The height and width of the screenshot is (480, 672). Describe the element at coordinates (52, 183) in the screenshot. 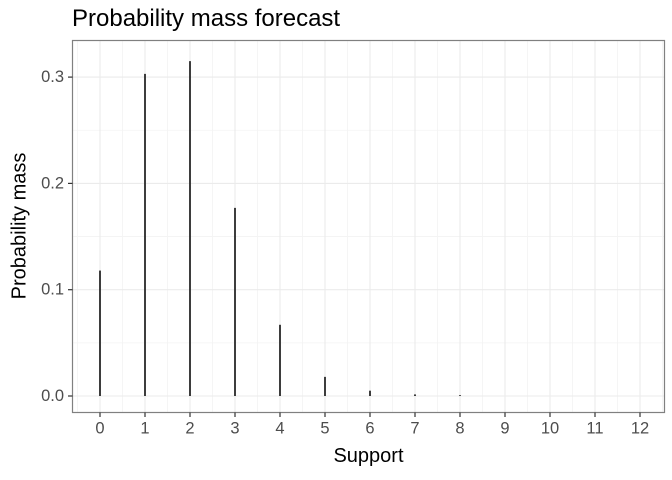

I see `y-tick-label: 0.2` at that location.